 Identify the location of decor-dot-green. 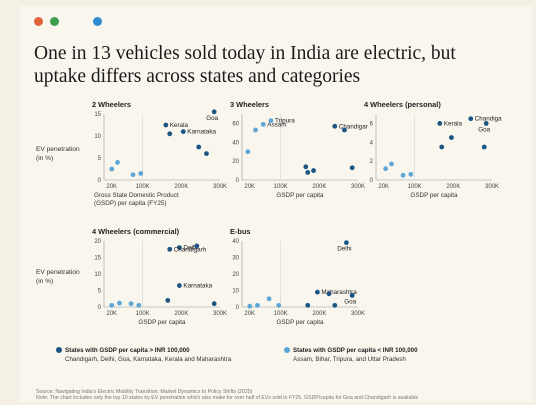
(54, 21).